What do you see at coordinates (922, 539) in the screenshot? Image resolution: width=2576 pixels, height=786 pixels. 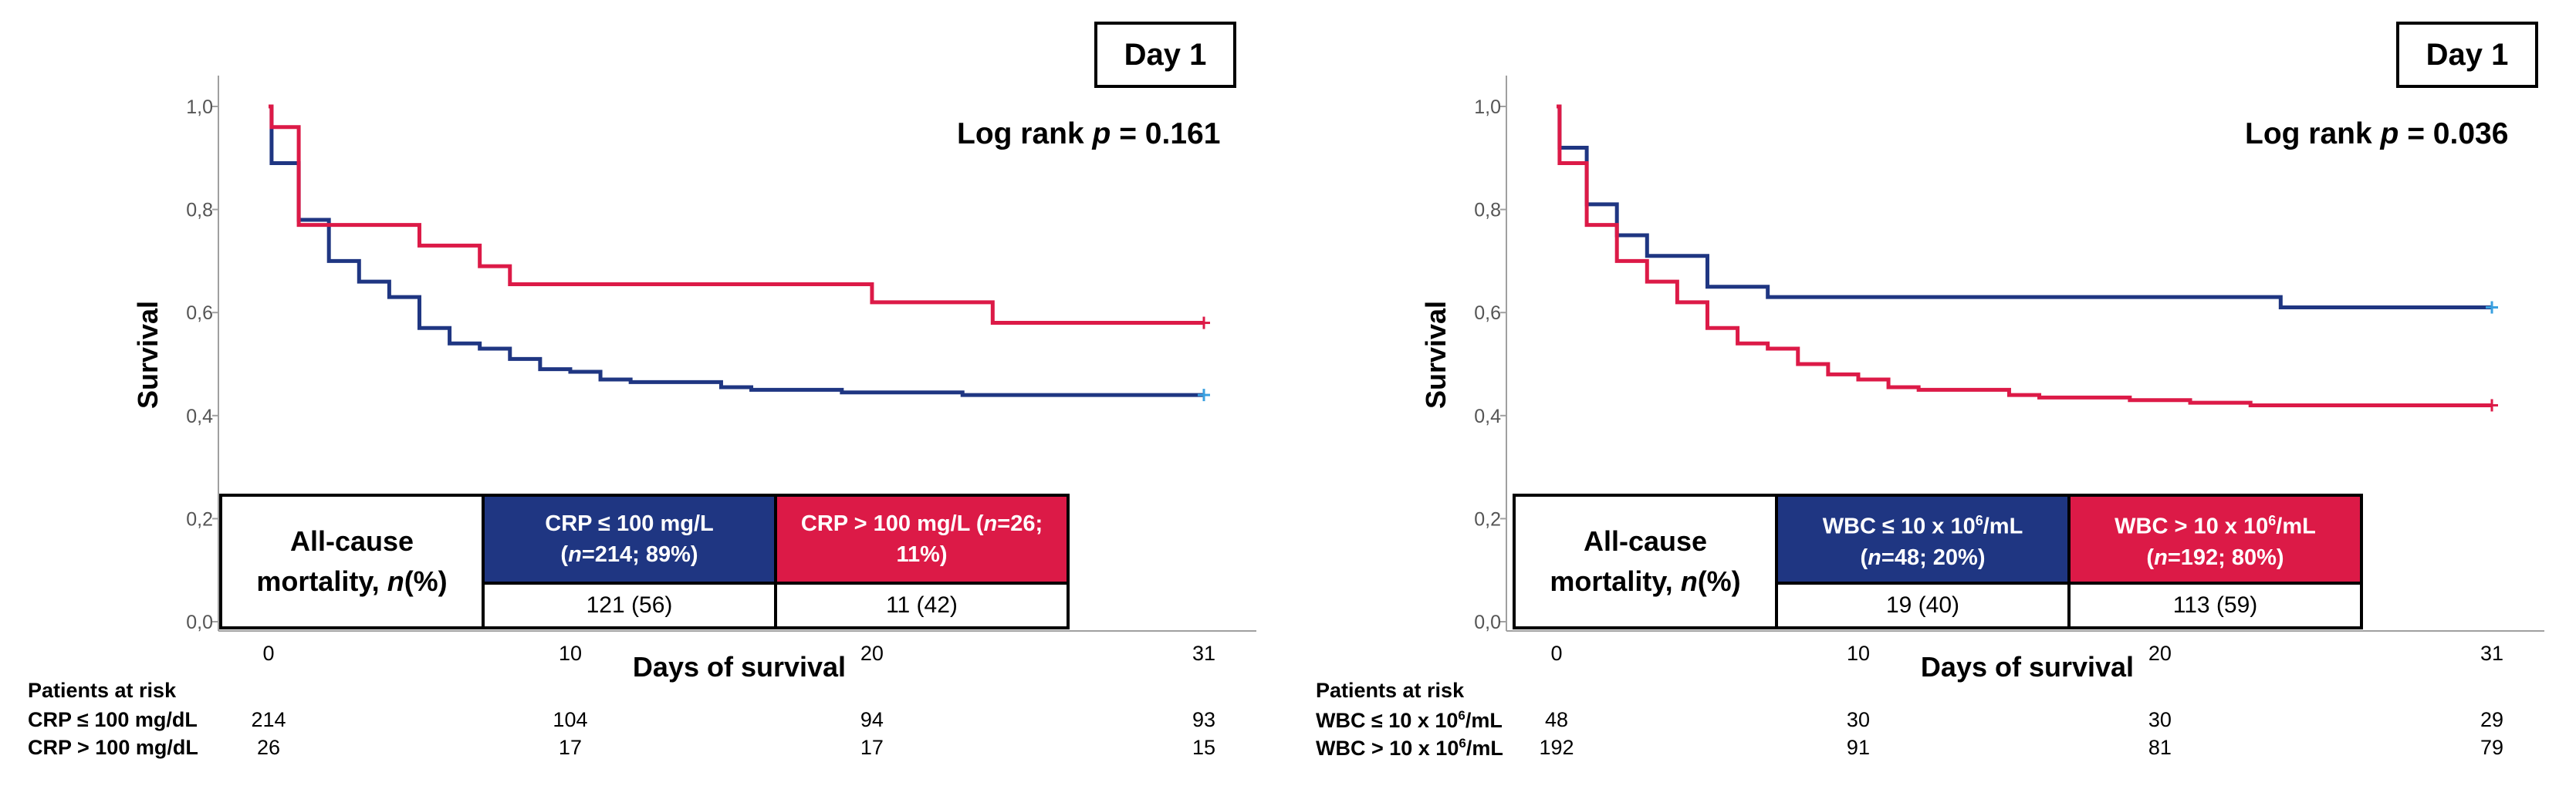 I see `group-header-crp-high: CRP > 100 mg/L (n=26; 11%)` at bounding box center [922, 539].